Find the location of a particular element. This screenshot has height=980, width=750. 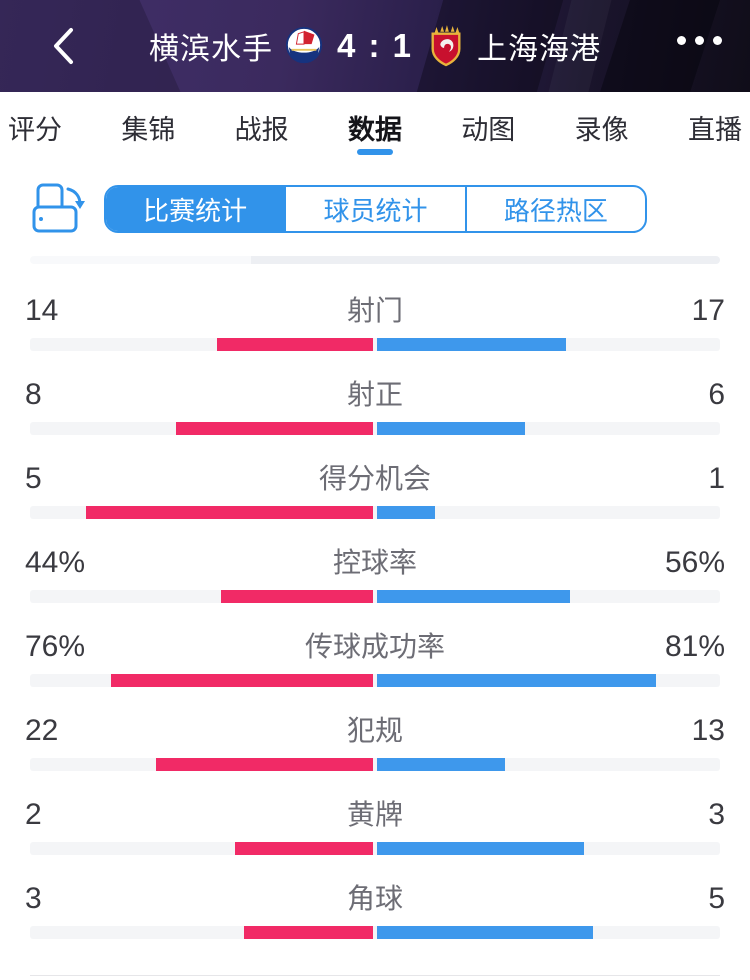

match-score: 4 : 1 is located at coordinates (375, 45).